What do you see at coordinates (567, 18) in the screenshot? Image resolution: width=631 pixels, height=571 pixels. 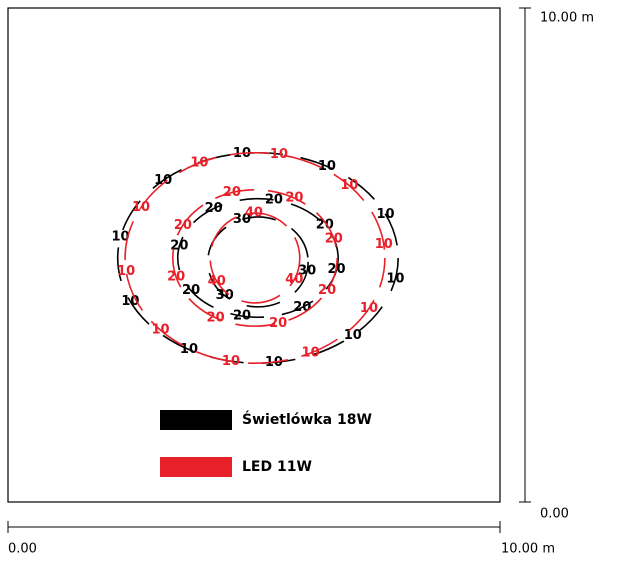 I see `y-tick-label: 10.00 m` at bounding box center [567, 18].